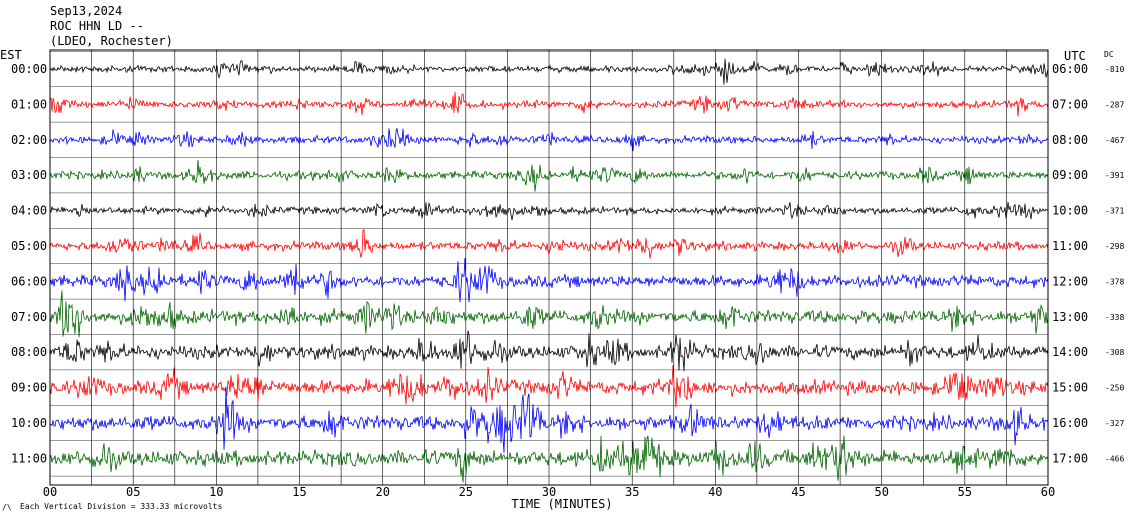 The image size is (1130, 519). What do you see at coordinates (29, 281) in the screenshot?
I see `est-hour-label: 06:00` at bounding box center [29, 281].